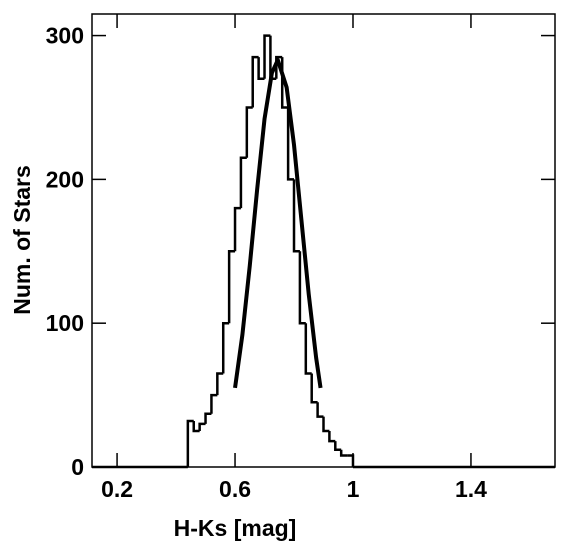 This screenshot has width=570, height=552. What do you see at coordinates (65, 36) in the screenshot?
I see `y-tick-label: 300` at bounding box center [65, 36].